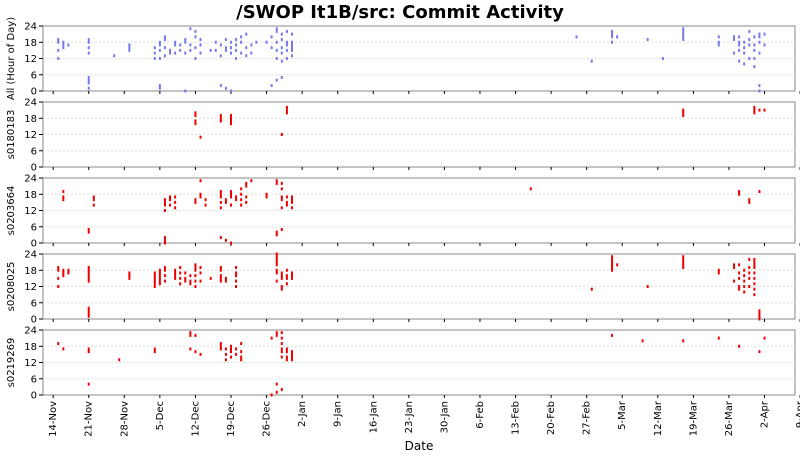 The width and height of the screenshot is (800, 460). I want to click on y-tick-label: 0, so click(34, 396).